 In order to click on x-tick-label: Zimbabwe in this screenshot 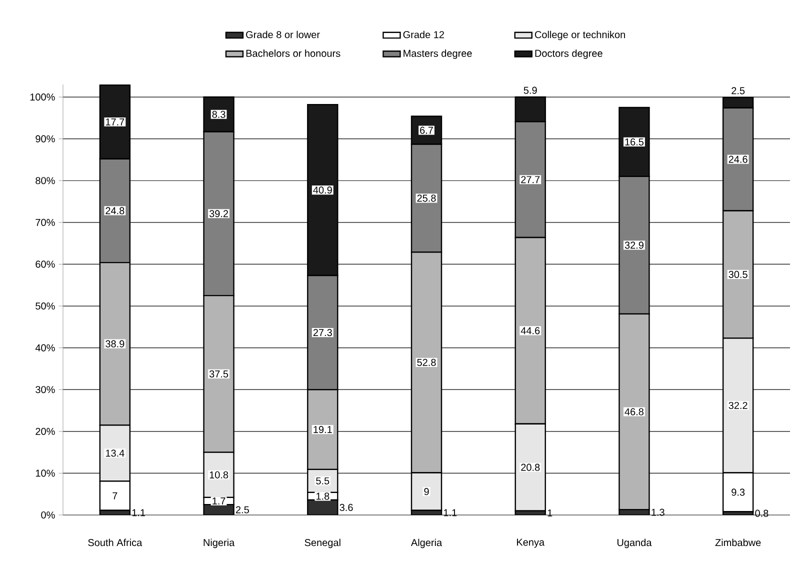, I will do `click(738, 542)`.